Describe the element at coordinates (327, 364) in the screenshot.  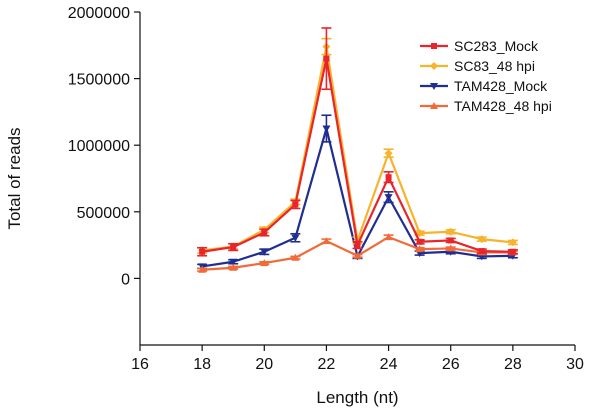
I see `x-tick-label: 22` at that location.